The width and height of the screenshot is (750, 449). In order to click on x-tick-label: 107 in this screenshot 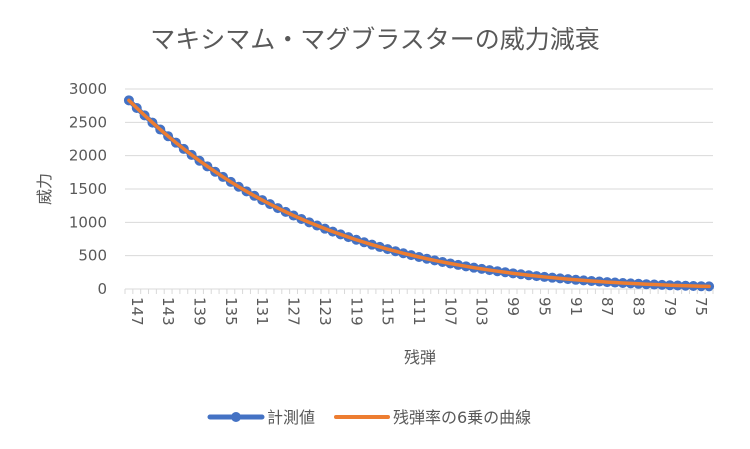, I will do `click(450, 311)`.